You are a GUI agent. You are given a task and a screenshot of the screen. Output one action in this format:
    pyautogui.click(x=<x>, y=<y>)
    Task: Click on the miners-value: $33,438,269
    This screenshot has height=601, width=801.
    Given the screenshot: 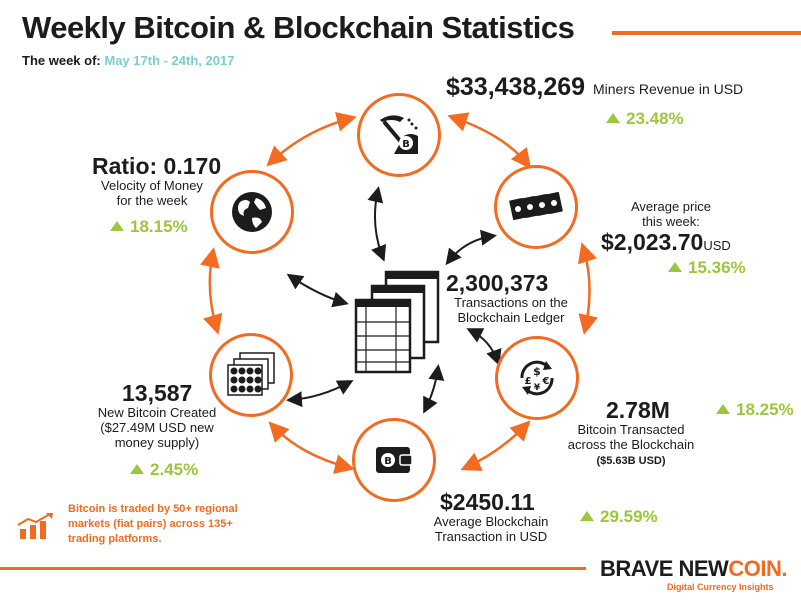 What is the action you would take?
    pyautogui.click(x=516, y=87)
    